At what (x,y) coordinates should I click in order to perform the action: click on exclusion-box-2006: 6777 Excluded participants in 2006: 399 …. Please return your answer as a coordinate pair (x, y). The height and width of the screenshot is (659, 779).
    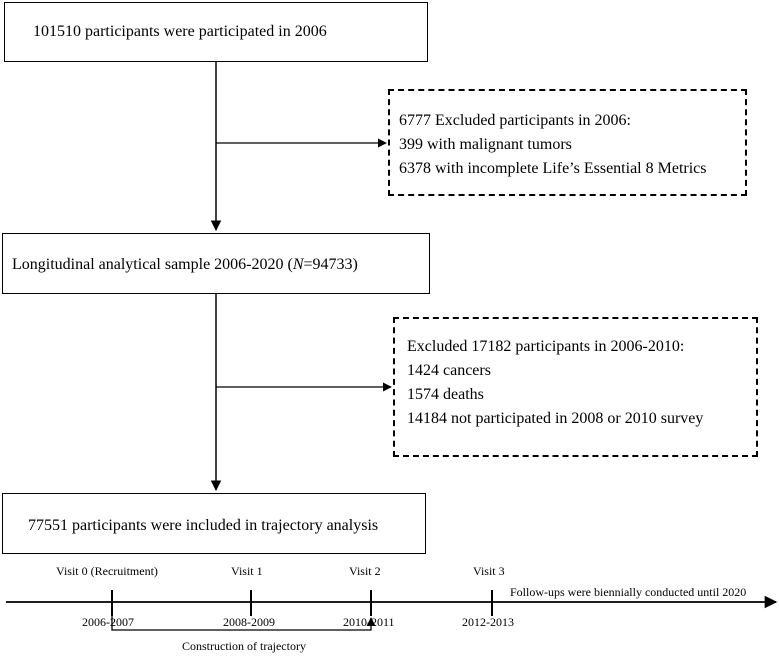
    Looking at the image, I should click on (567, 142).